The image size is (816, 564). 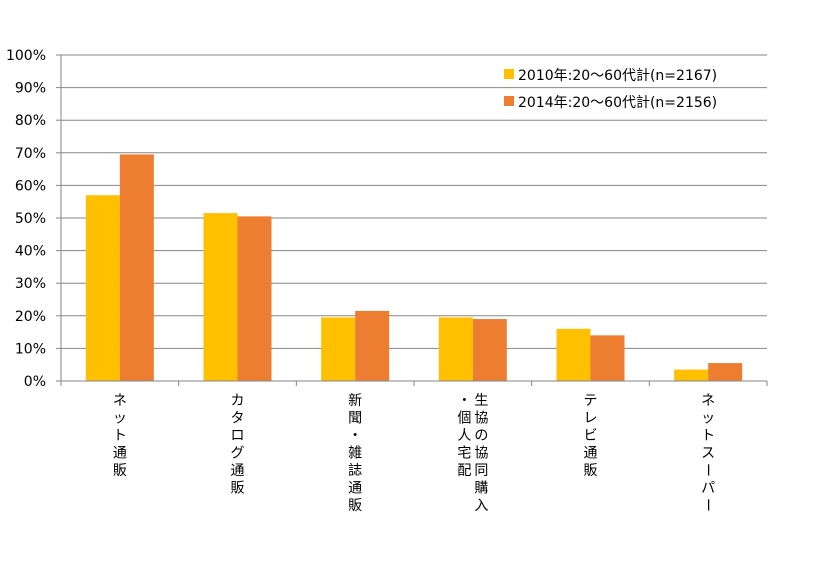 I want to click on bar-2010-テレビ通販, so click(x=573, y=354).